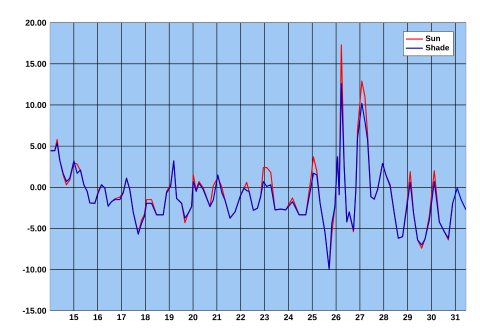 This screenshot has width=480, height=328. I want to click on y-tick-label: -15.00, so click(34, 311).